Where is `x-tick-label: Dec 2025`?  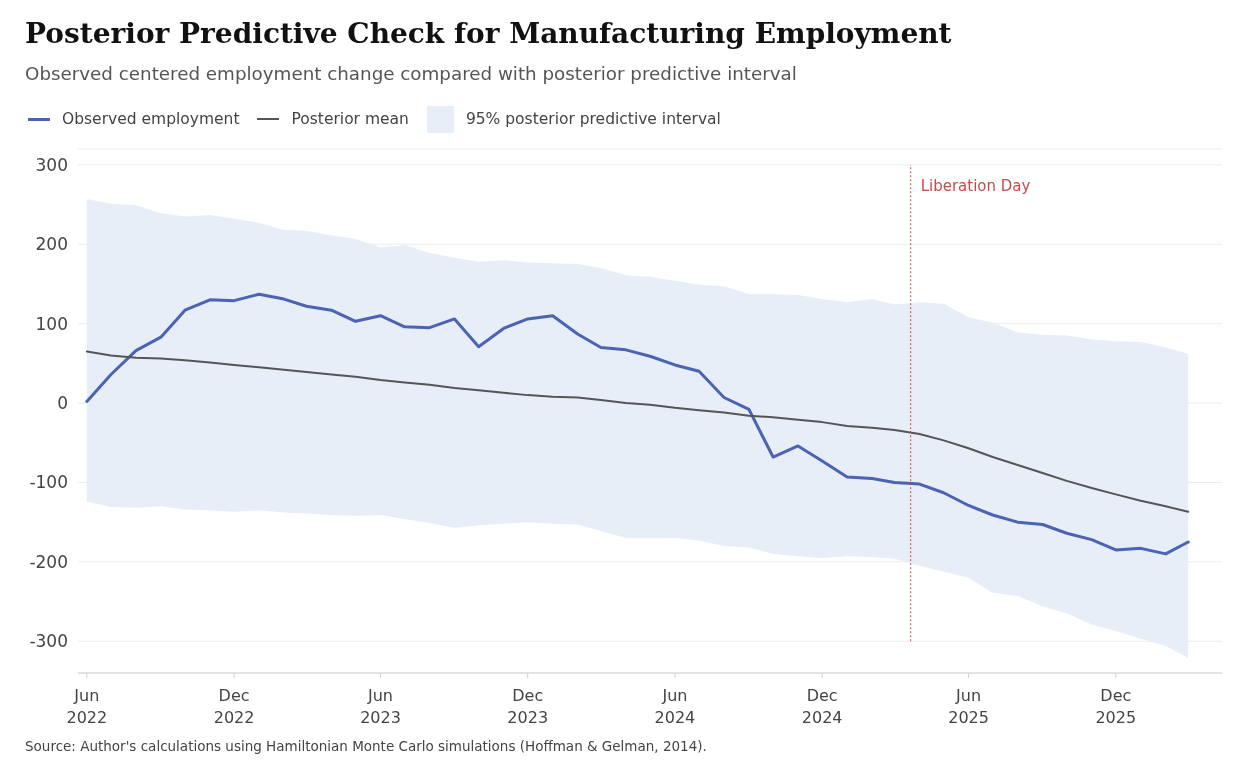 x-tick-label: Dec 2025 is located at coordinates (1116, 706).